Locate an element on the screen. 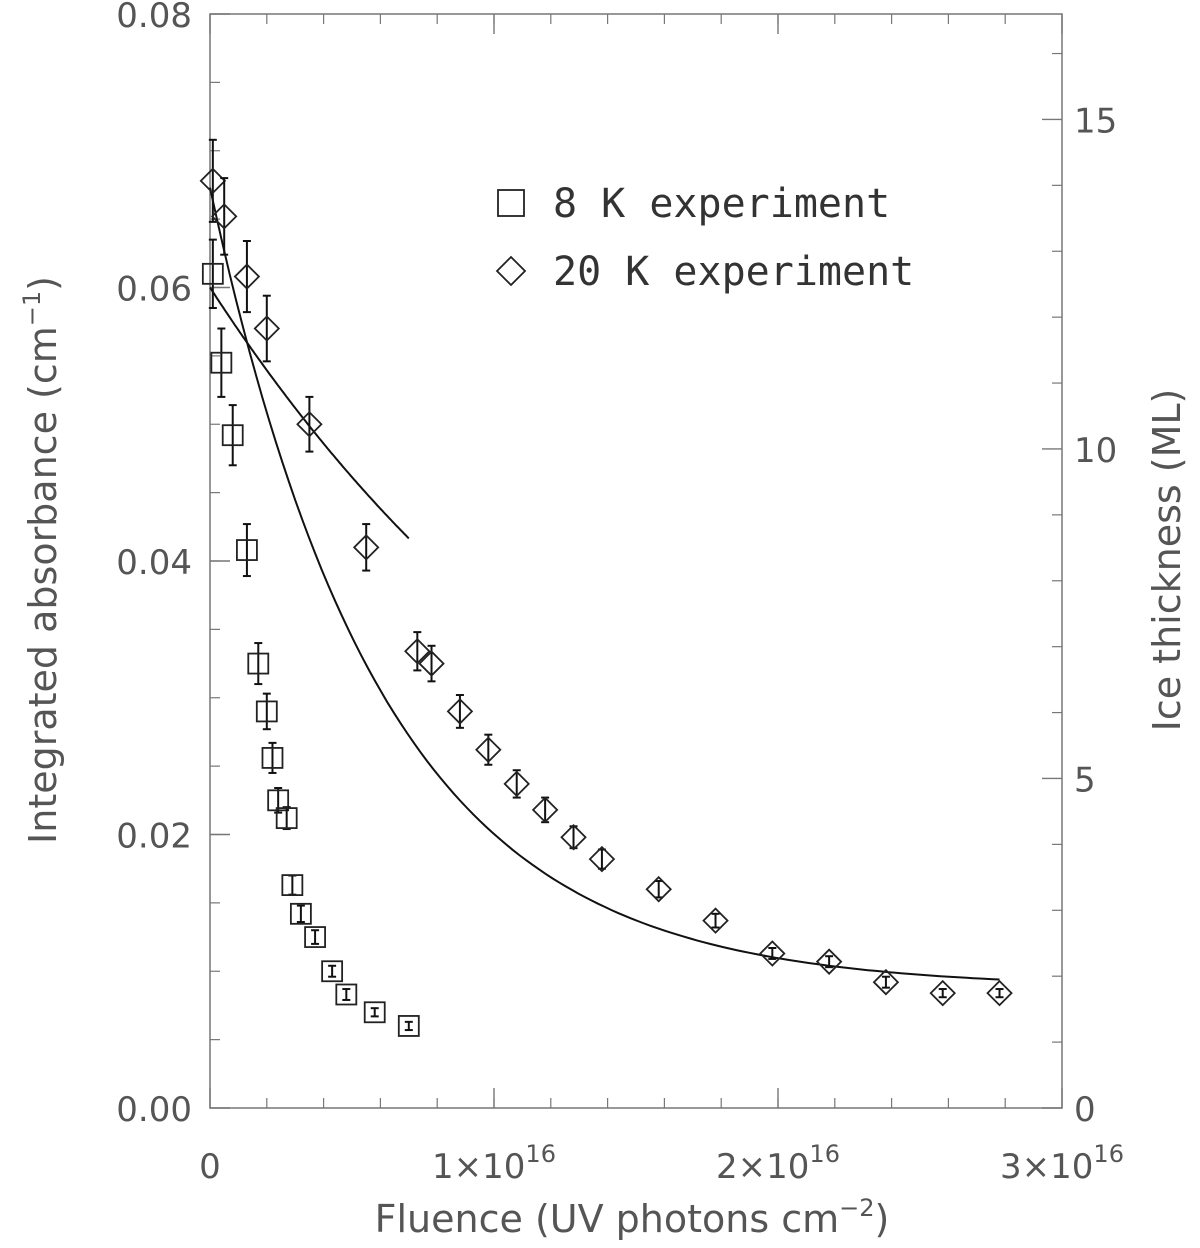 Image resolution: width=1200 pixels, height=1248 pixels. y-axis-left: 0.00 0.02 0.04 0.06 0.08 is located at coordinates (173, 565).